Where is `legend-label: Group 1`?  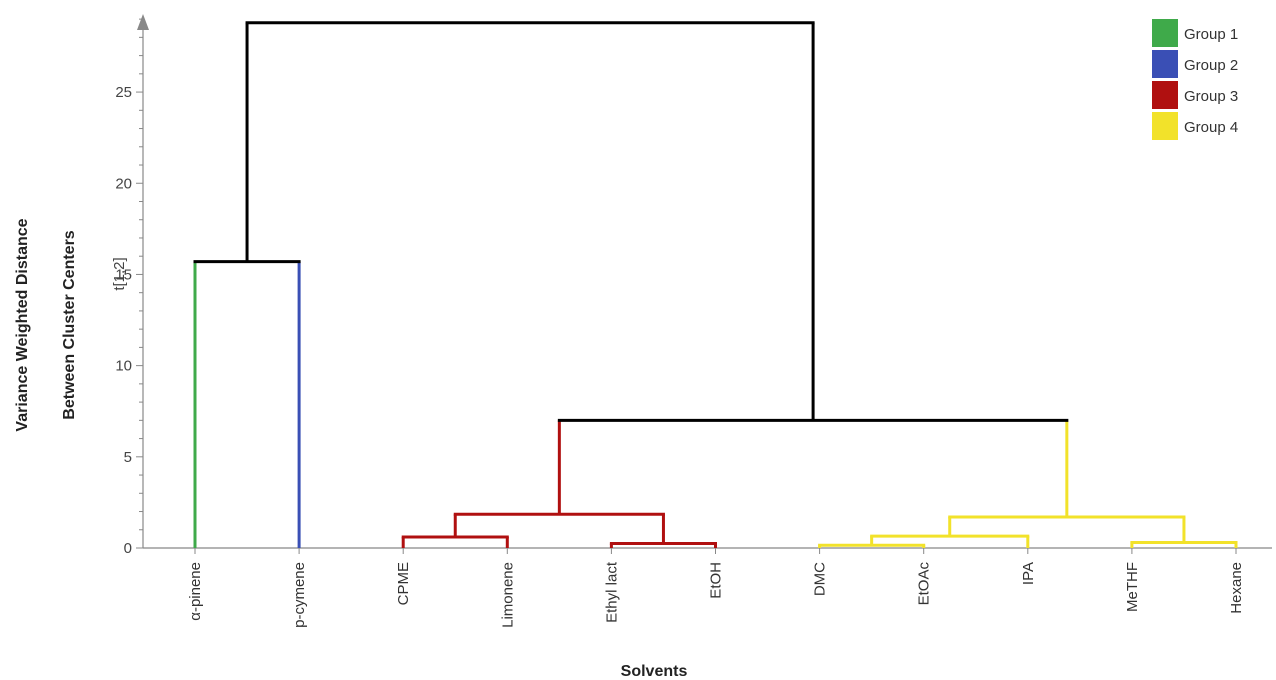
legend-label: Group 1 is located at coordinates (1211, 34).